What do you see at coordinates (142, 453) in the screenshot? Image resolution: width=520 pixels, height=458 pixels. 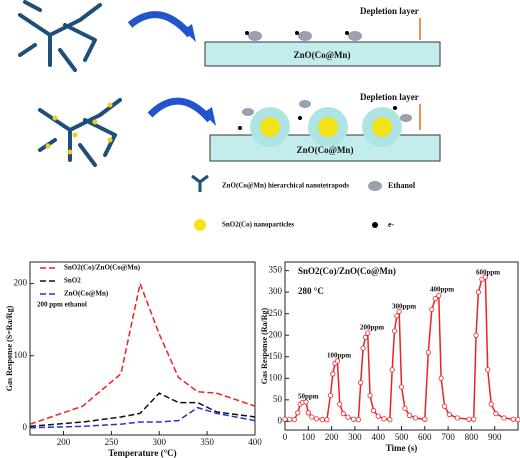 I see `x-axis-label: Temperature (°C)` at bounding box center [142, 453].